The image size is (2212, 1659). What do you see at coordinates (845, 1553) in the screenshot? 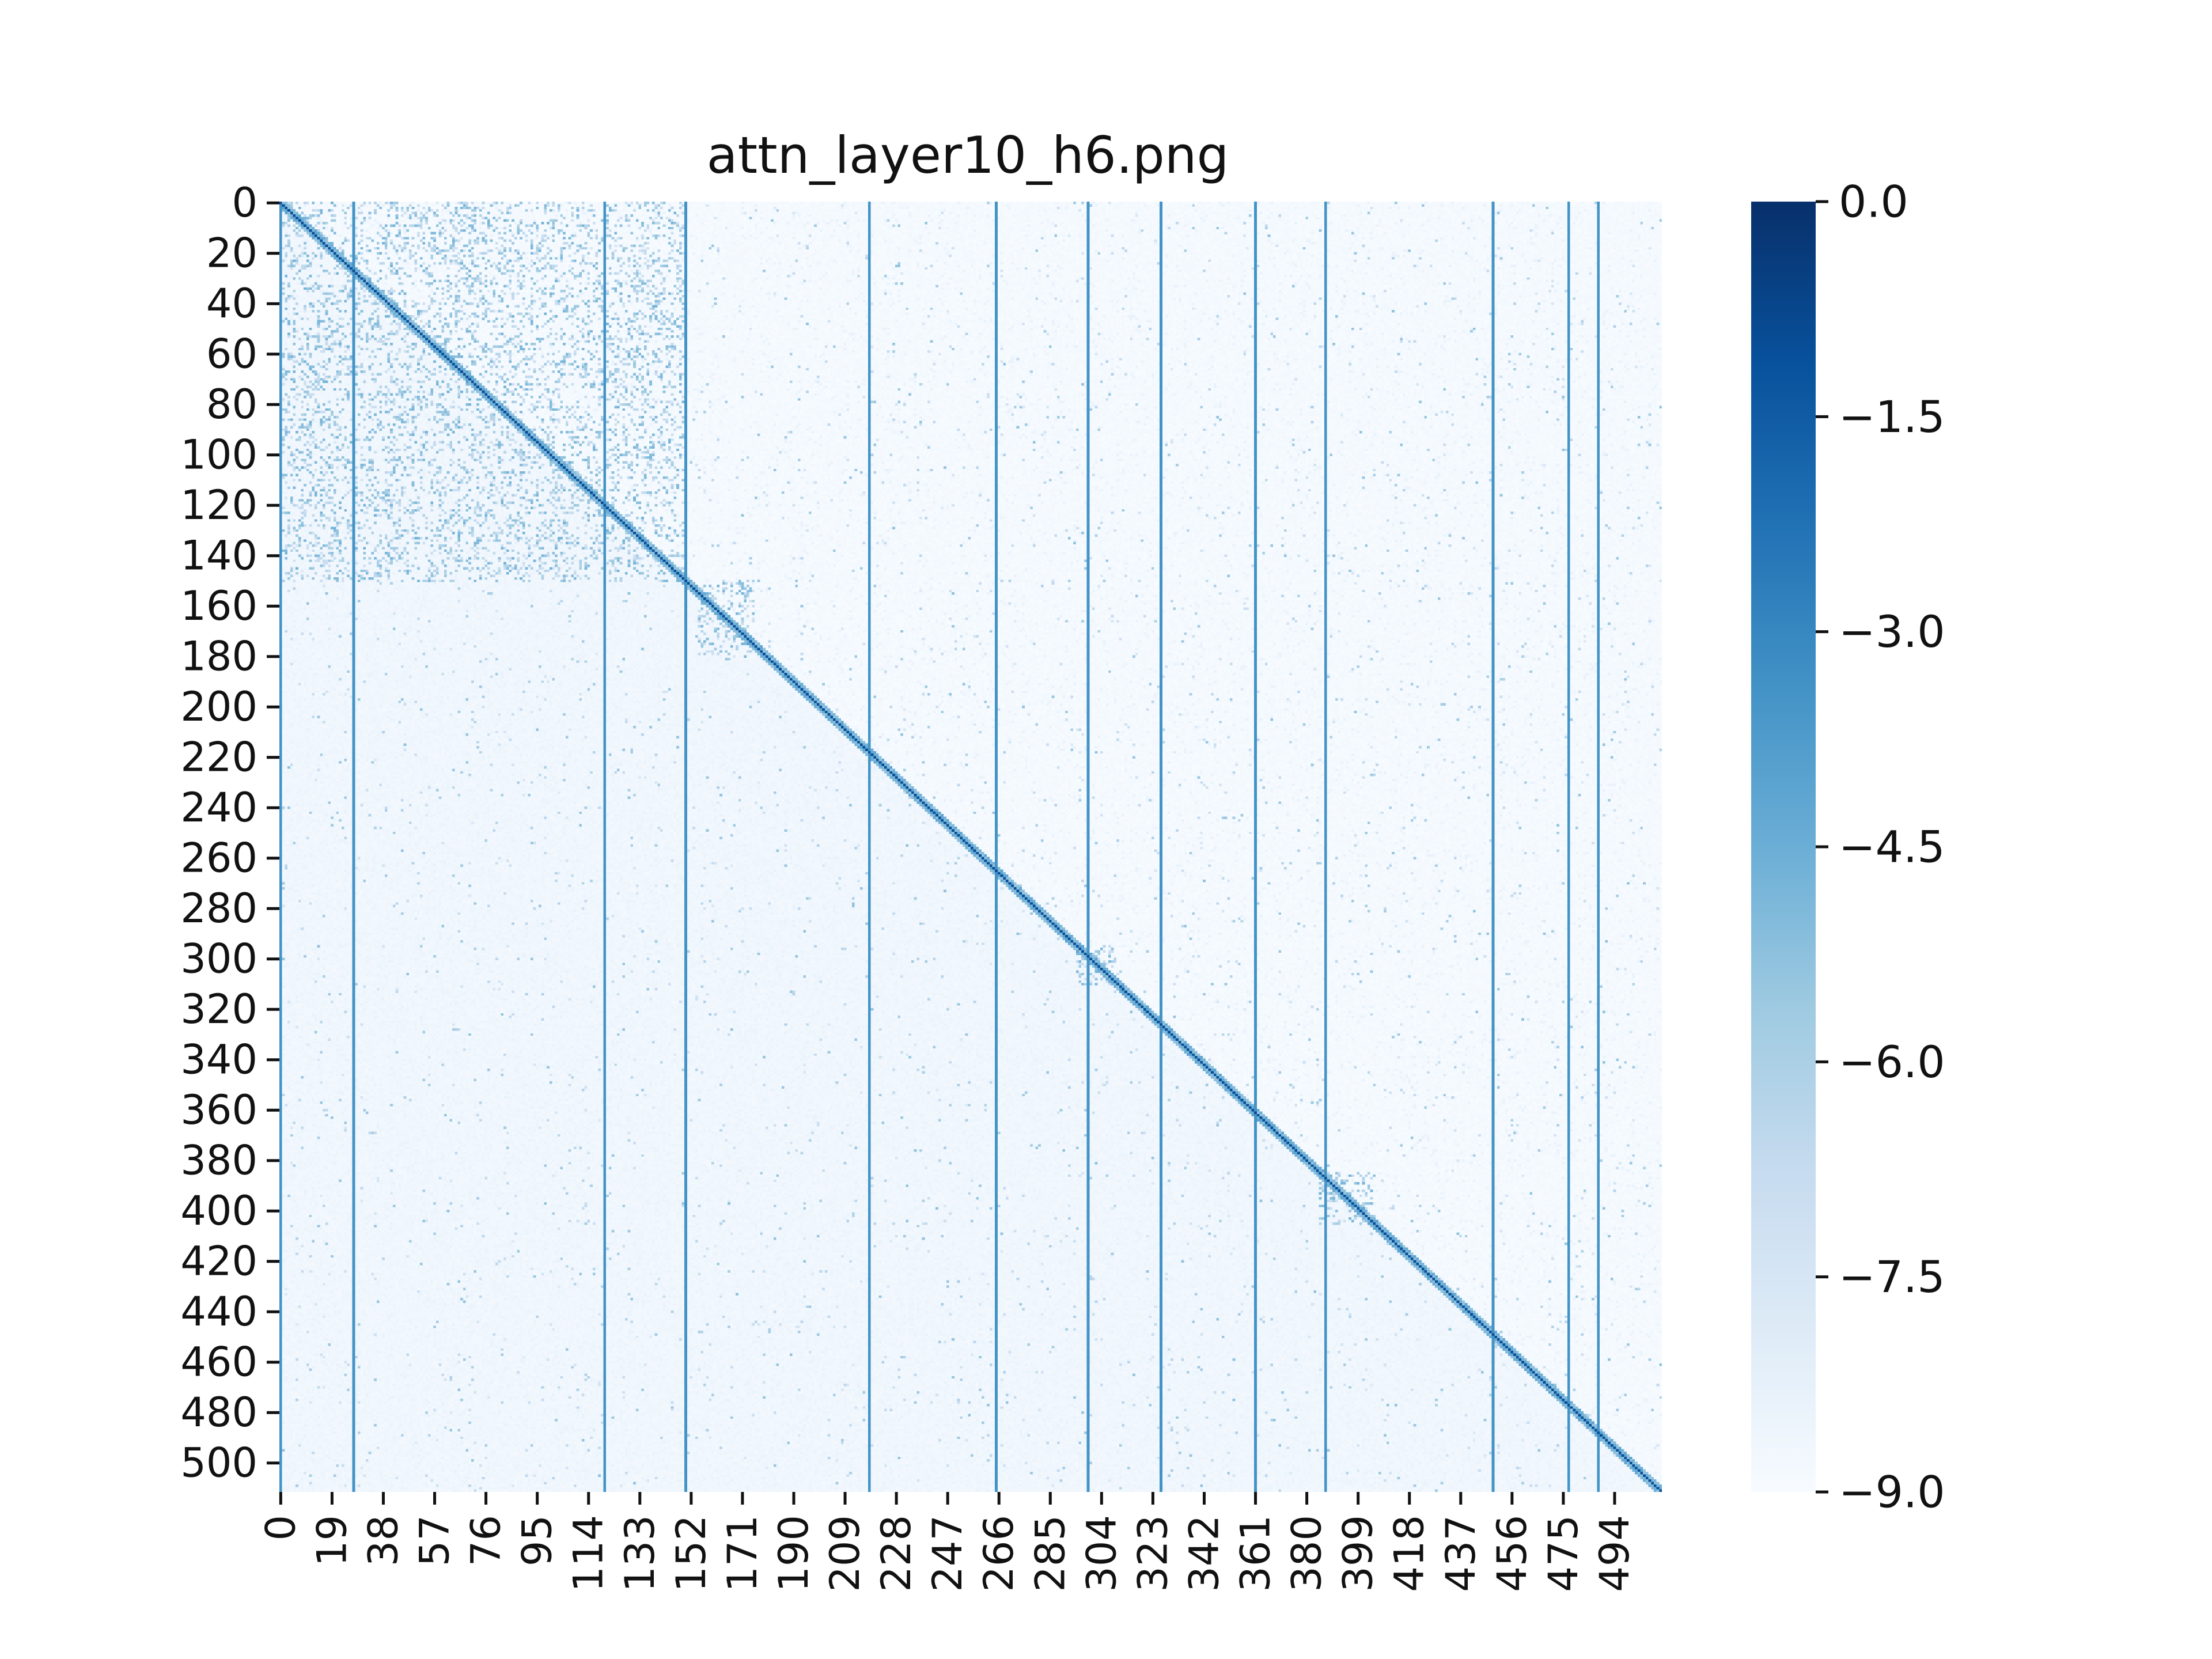
I see `x-tick-label: 209` at bounding box center [845, 1553].